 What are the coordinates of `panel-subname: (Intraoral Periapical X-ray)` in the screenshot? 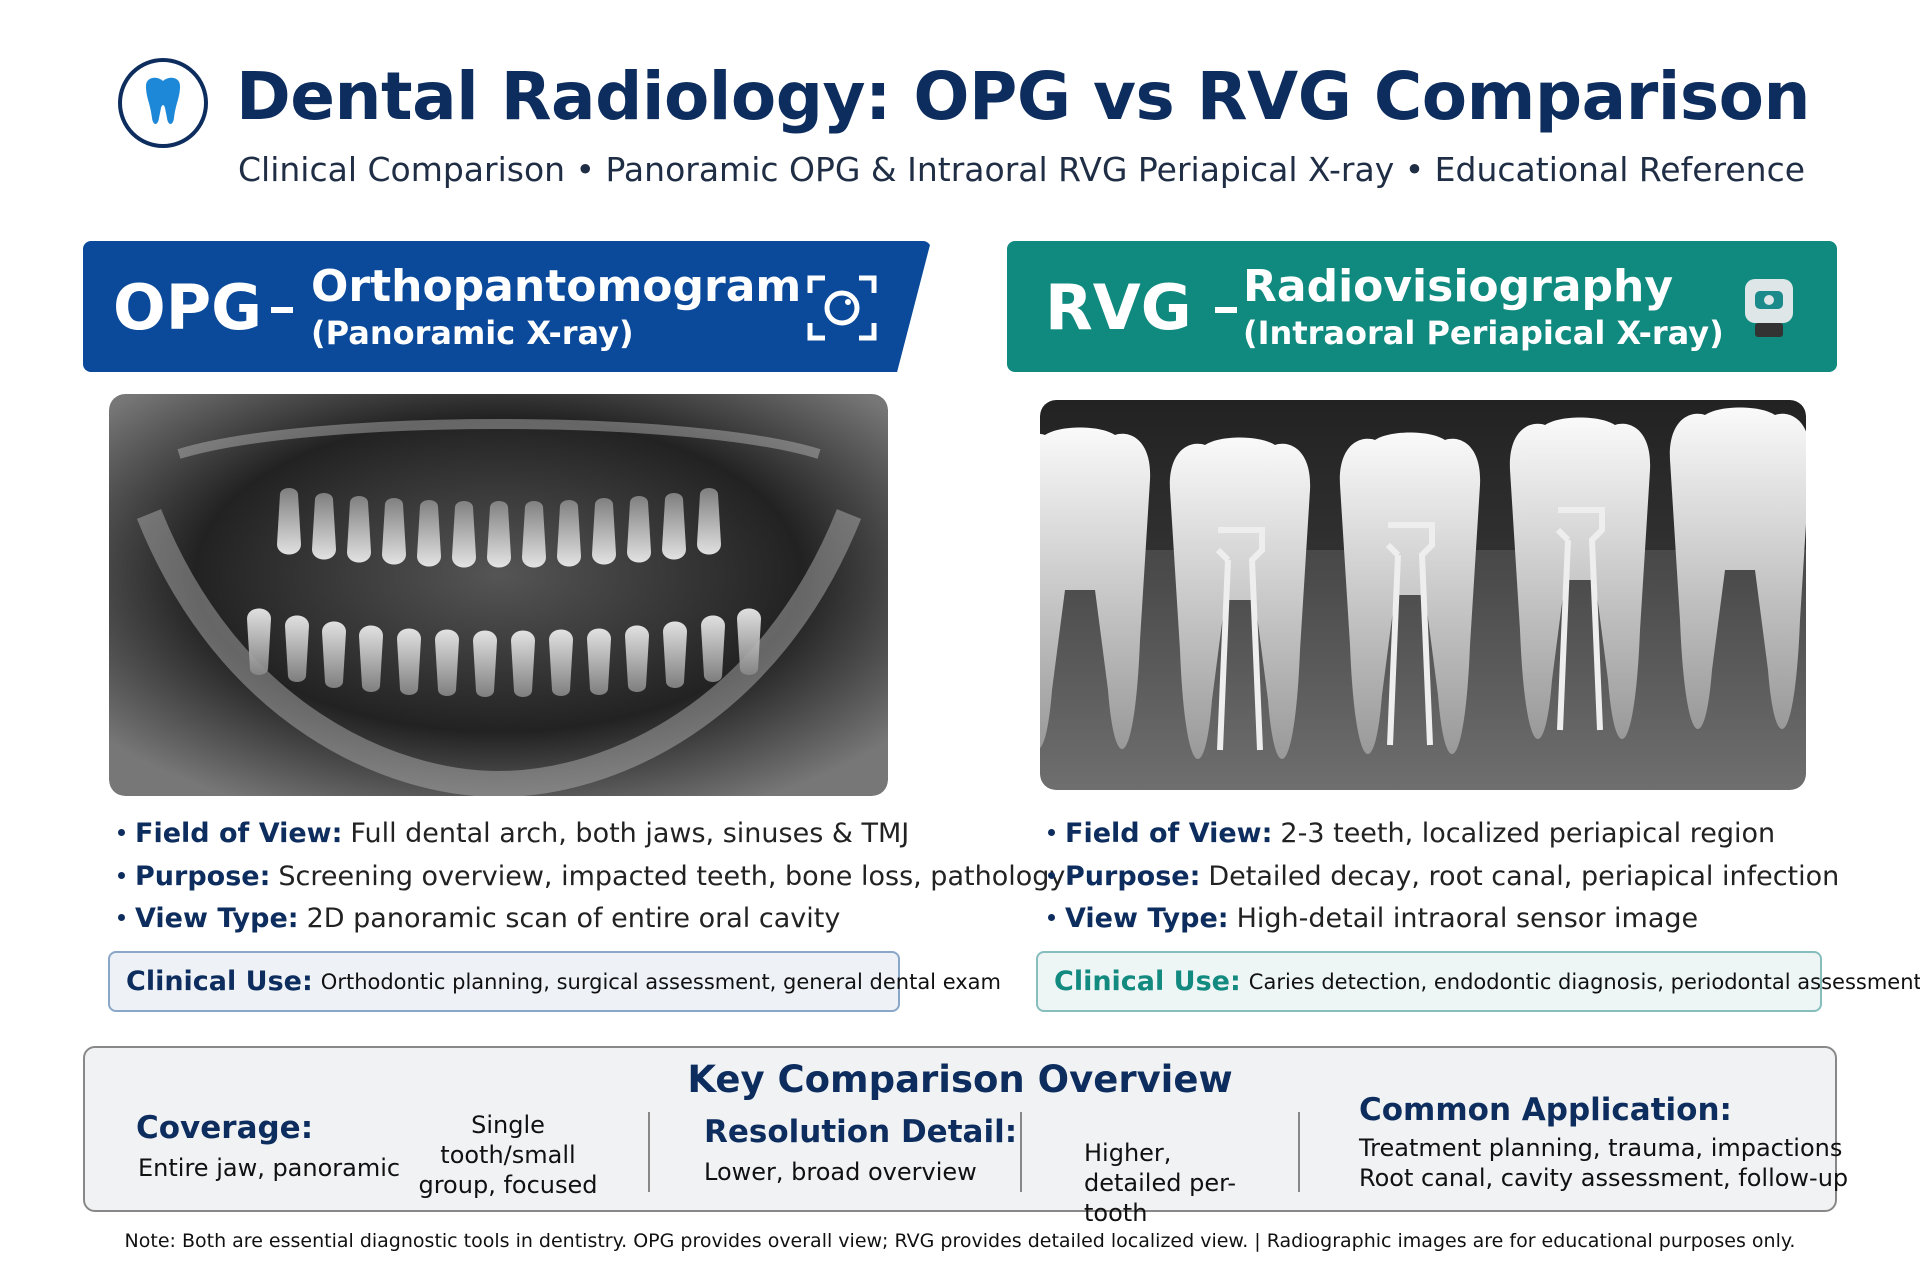 It's located at (1483, 333).